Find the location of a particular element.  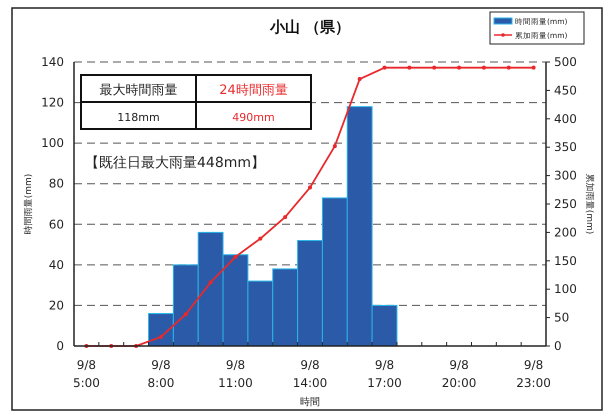

y2-tick-label: 150 is located at coordinates (565, 261).